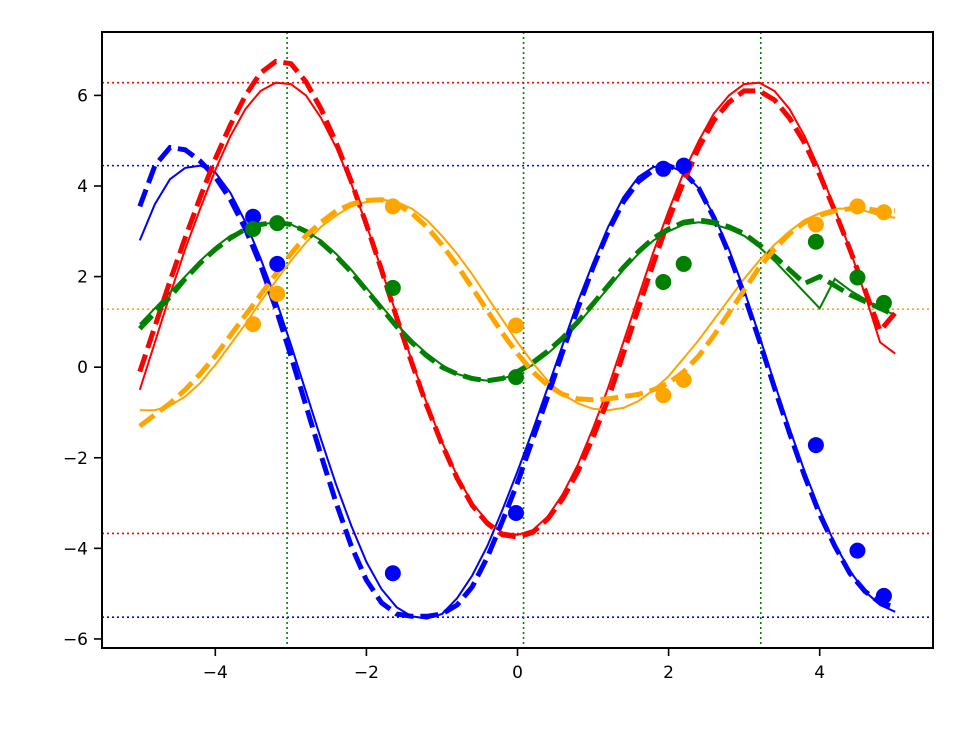 This screenshot has height=736, width=962. I want to click on y-tick-label-4: 2, so click(82, 278).